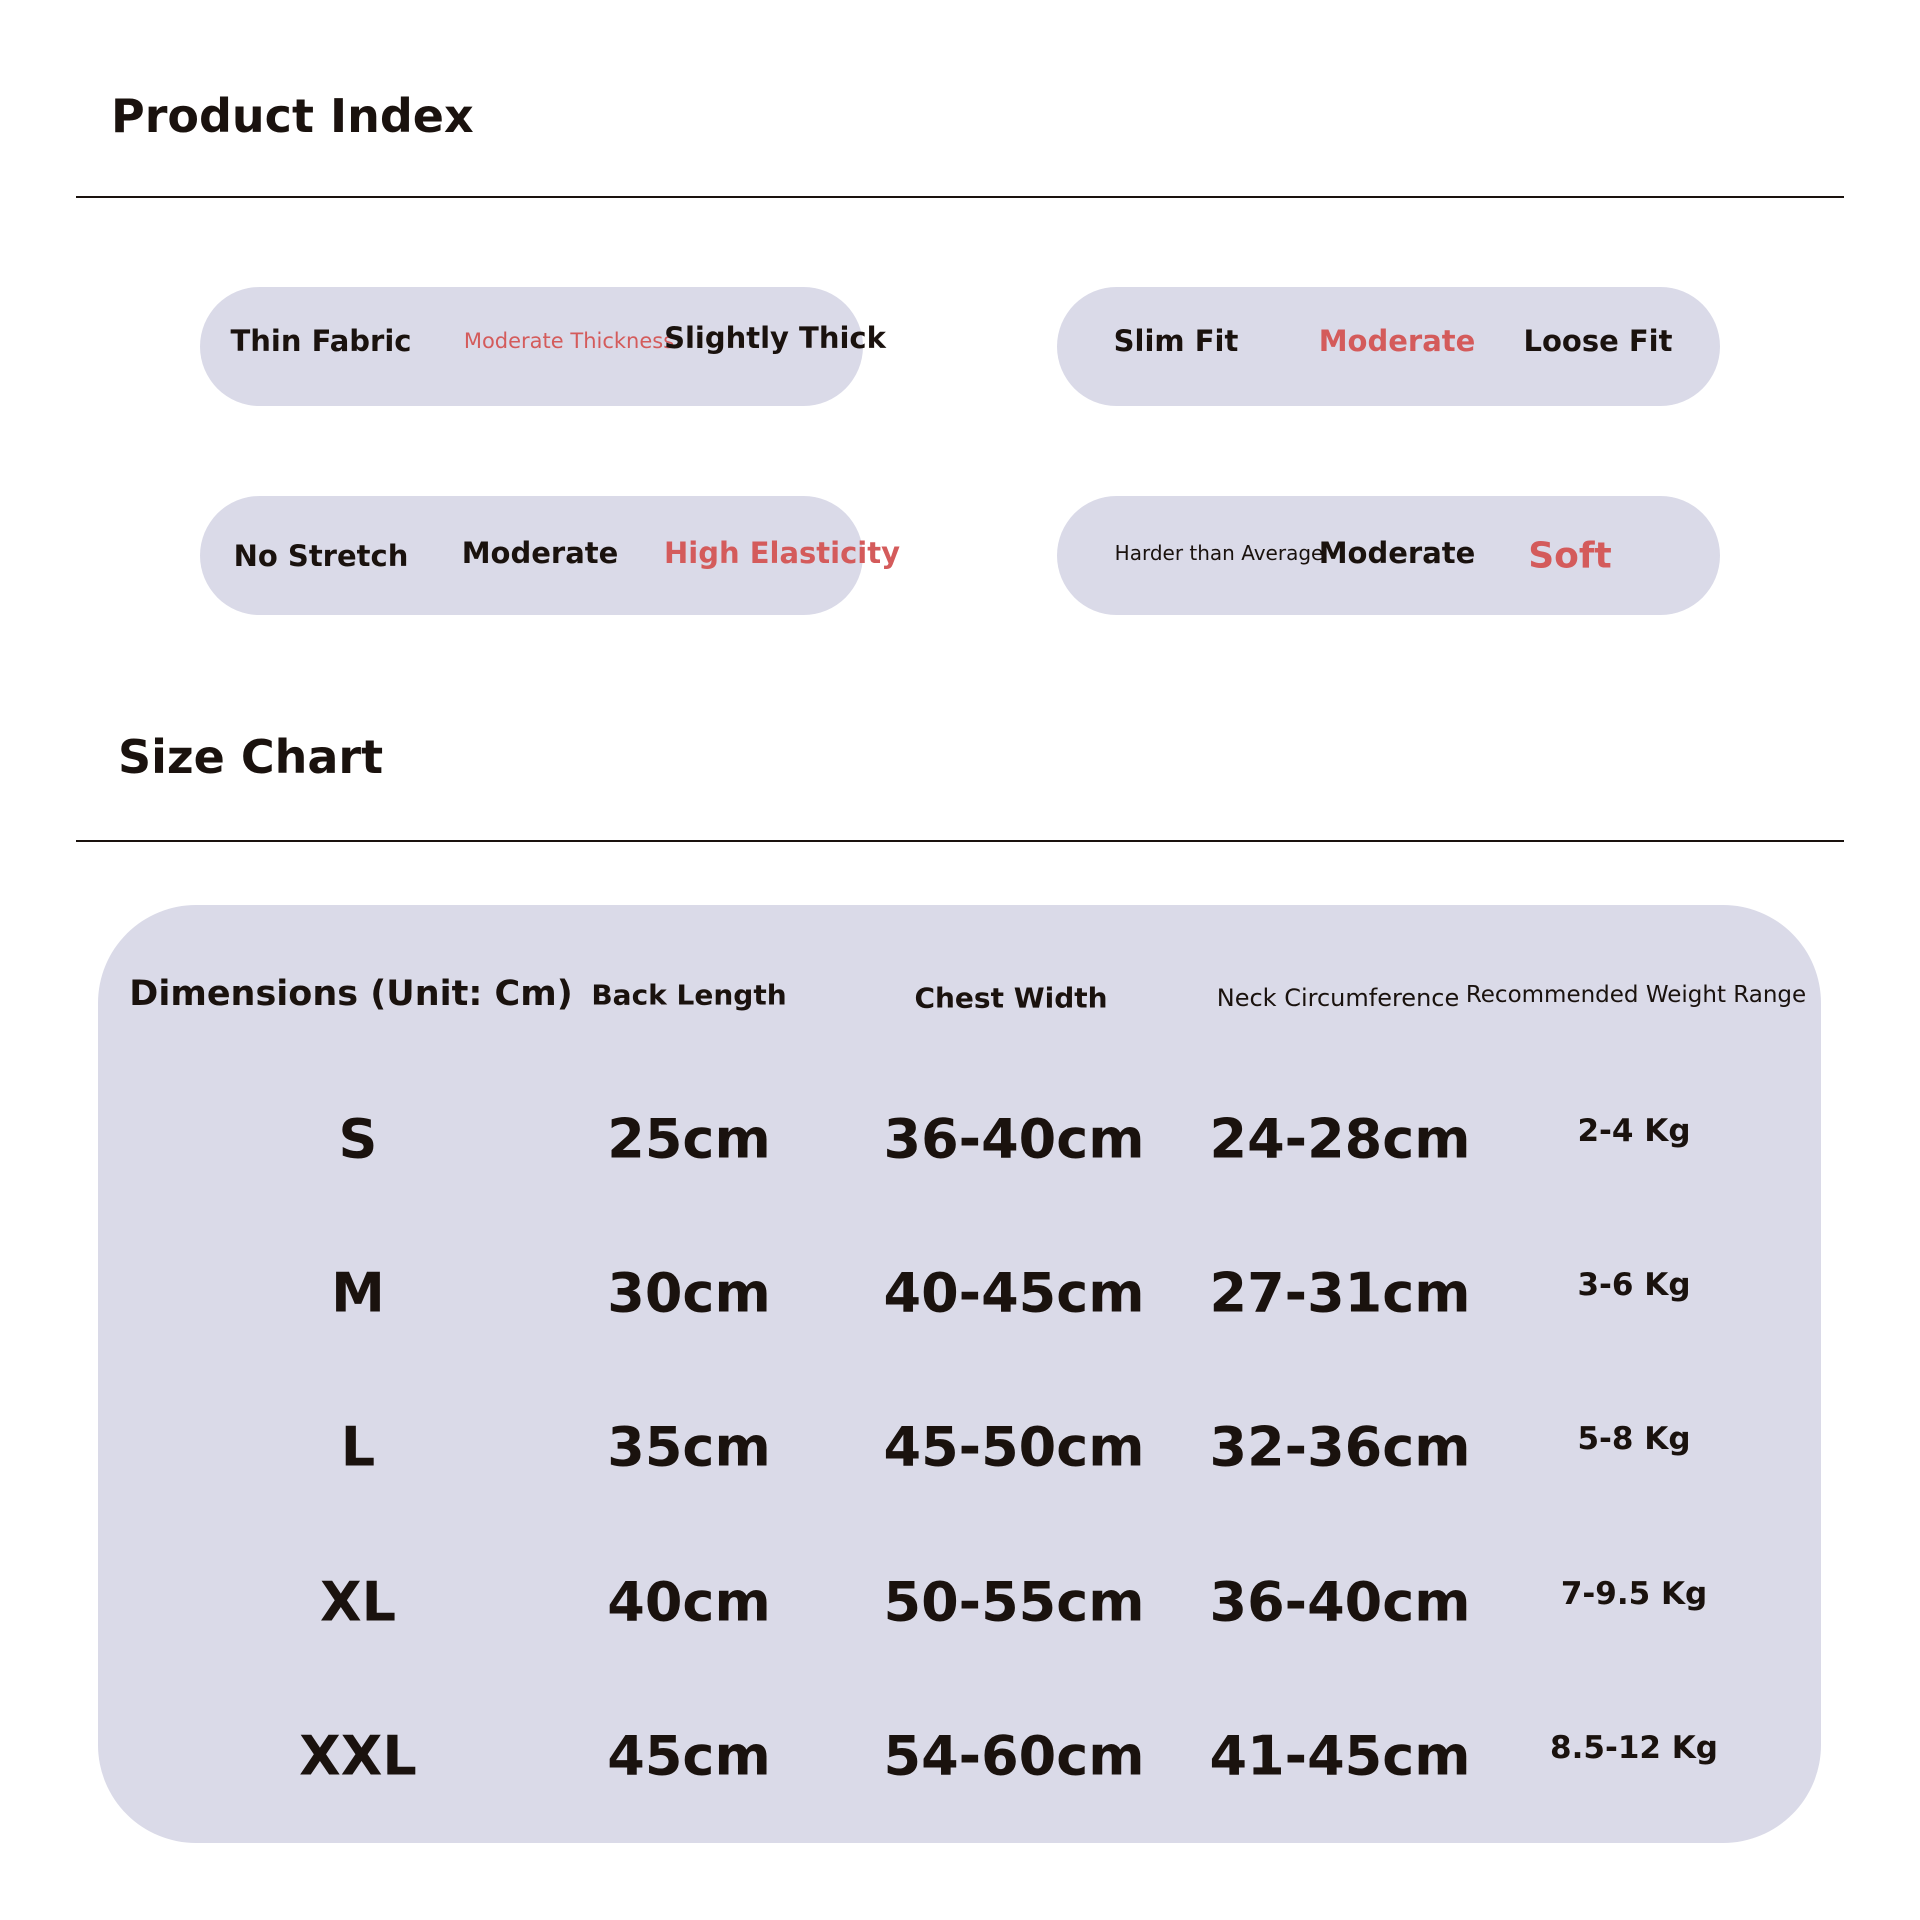  Describe the element at coordinates (1014, 1602) in the screenshot. I see `chest-width: 50-55cm` at that location.